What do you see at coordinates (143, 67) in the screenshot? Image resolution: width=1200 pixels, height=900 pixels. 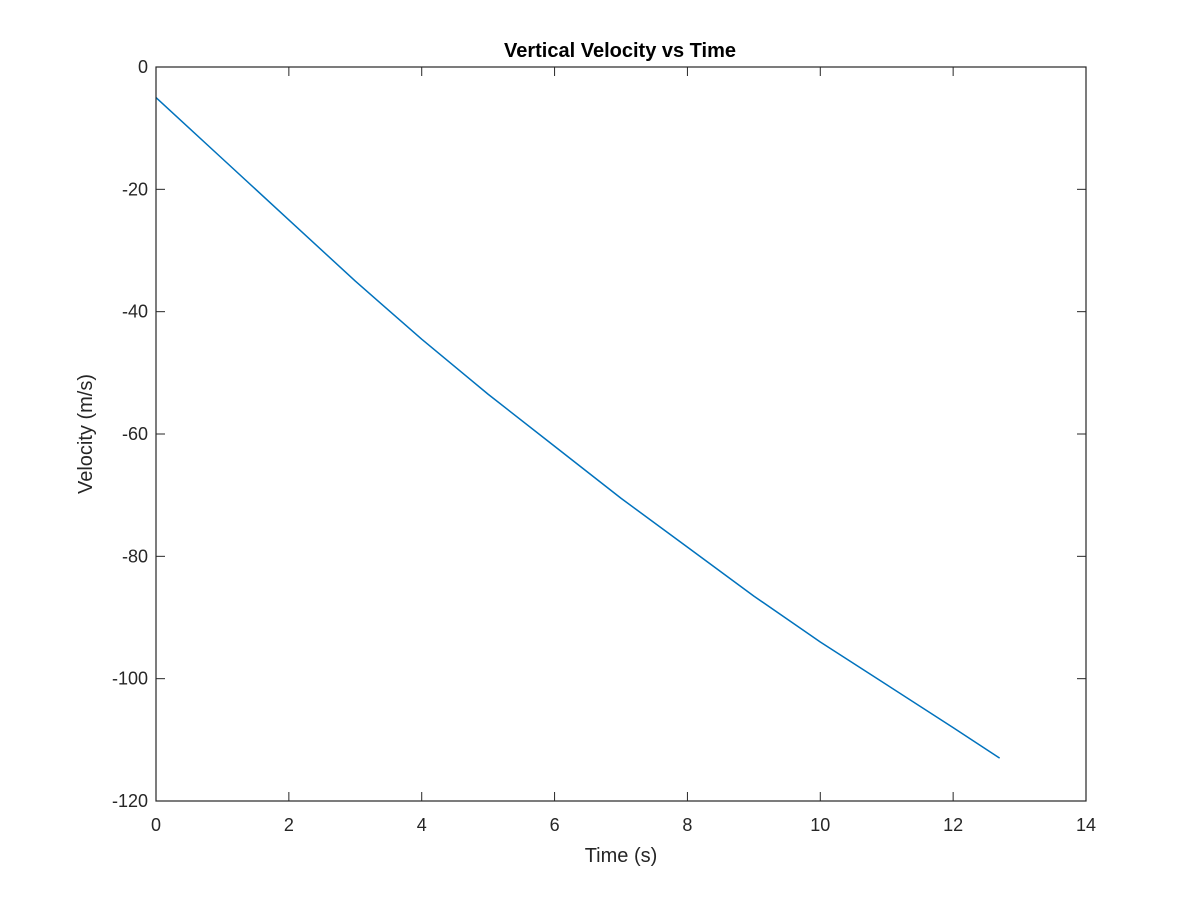 I see `y-tick-label: 0` at bounding box center [143, 67].